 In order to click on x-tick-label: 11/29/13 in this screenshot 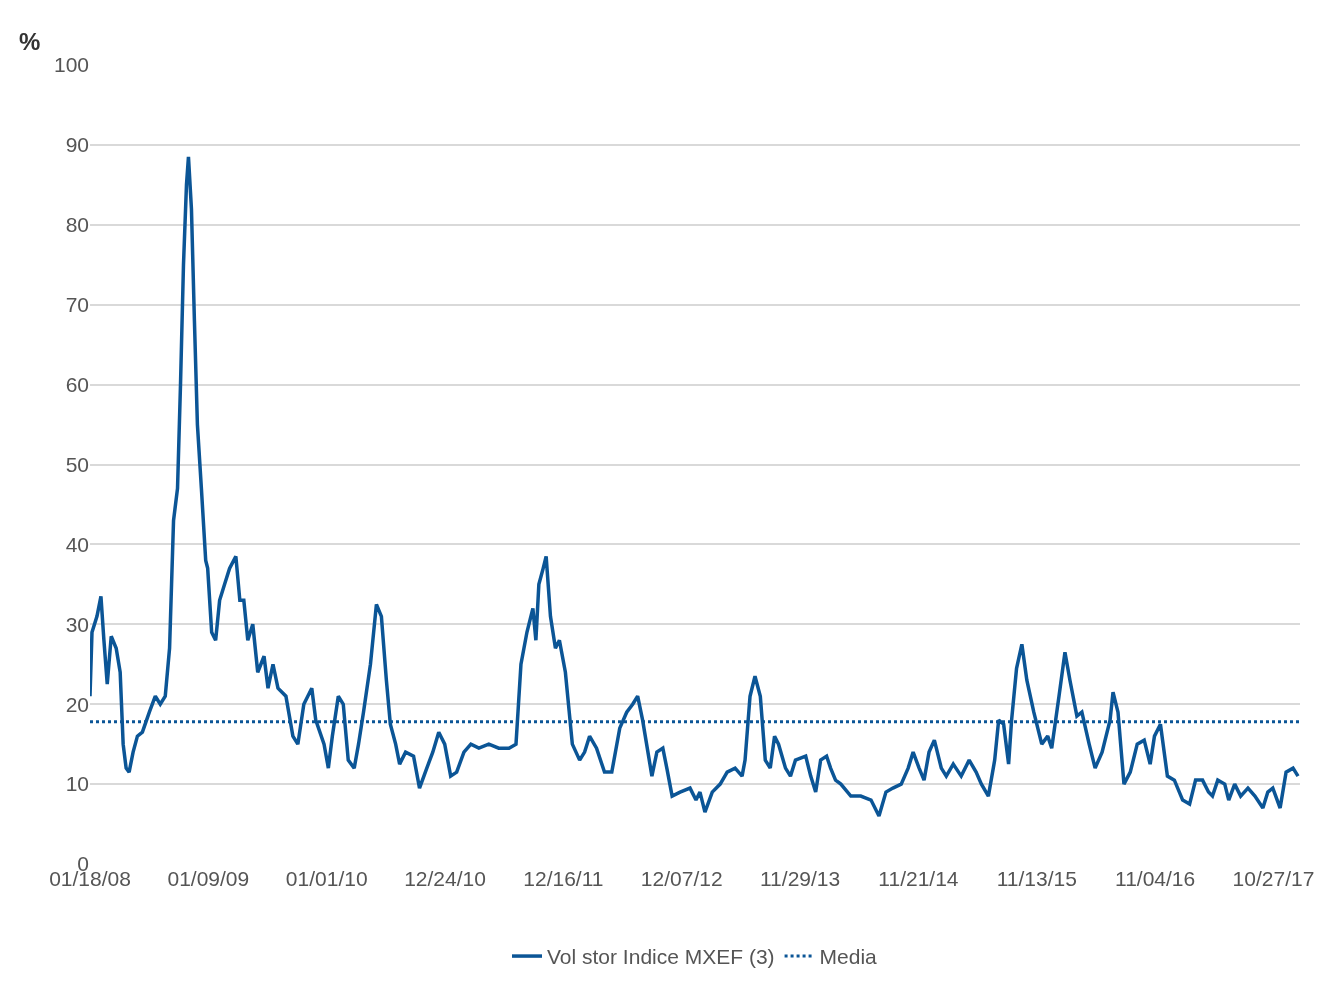, I will do `click(800, 878)`.